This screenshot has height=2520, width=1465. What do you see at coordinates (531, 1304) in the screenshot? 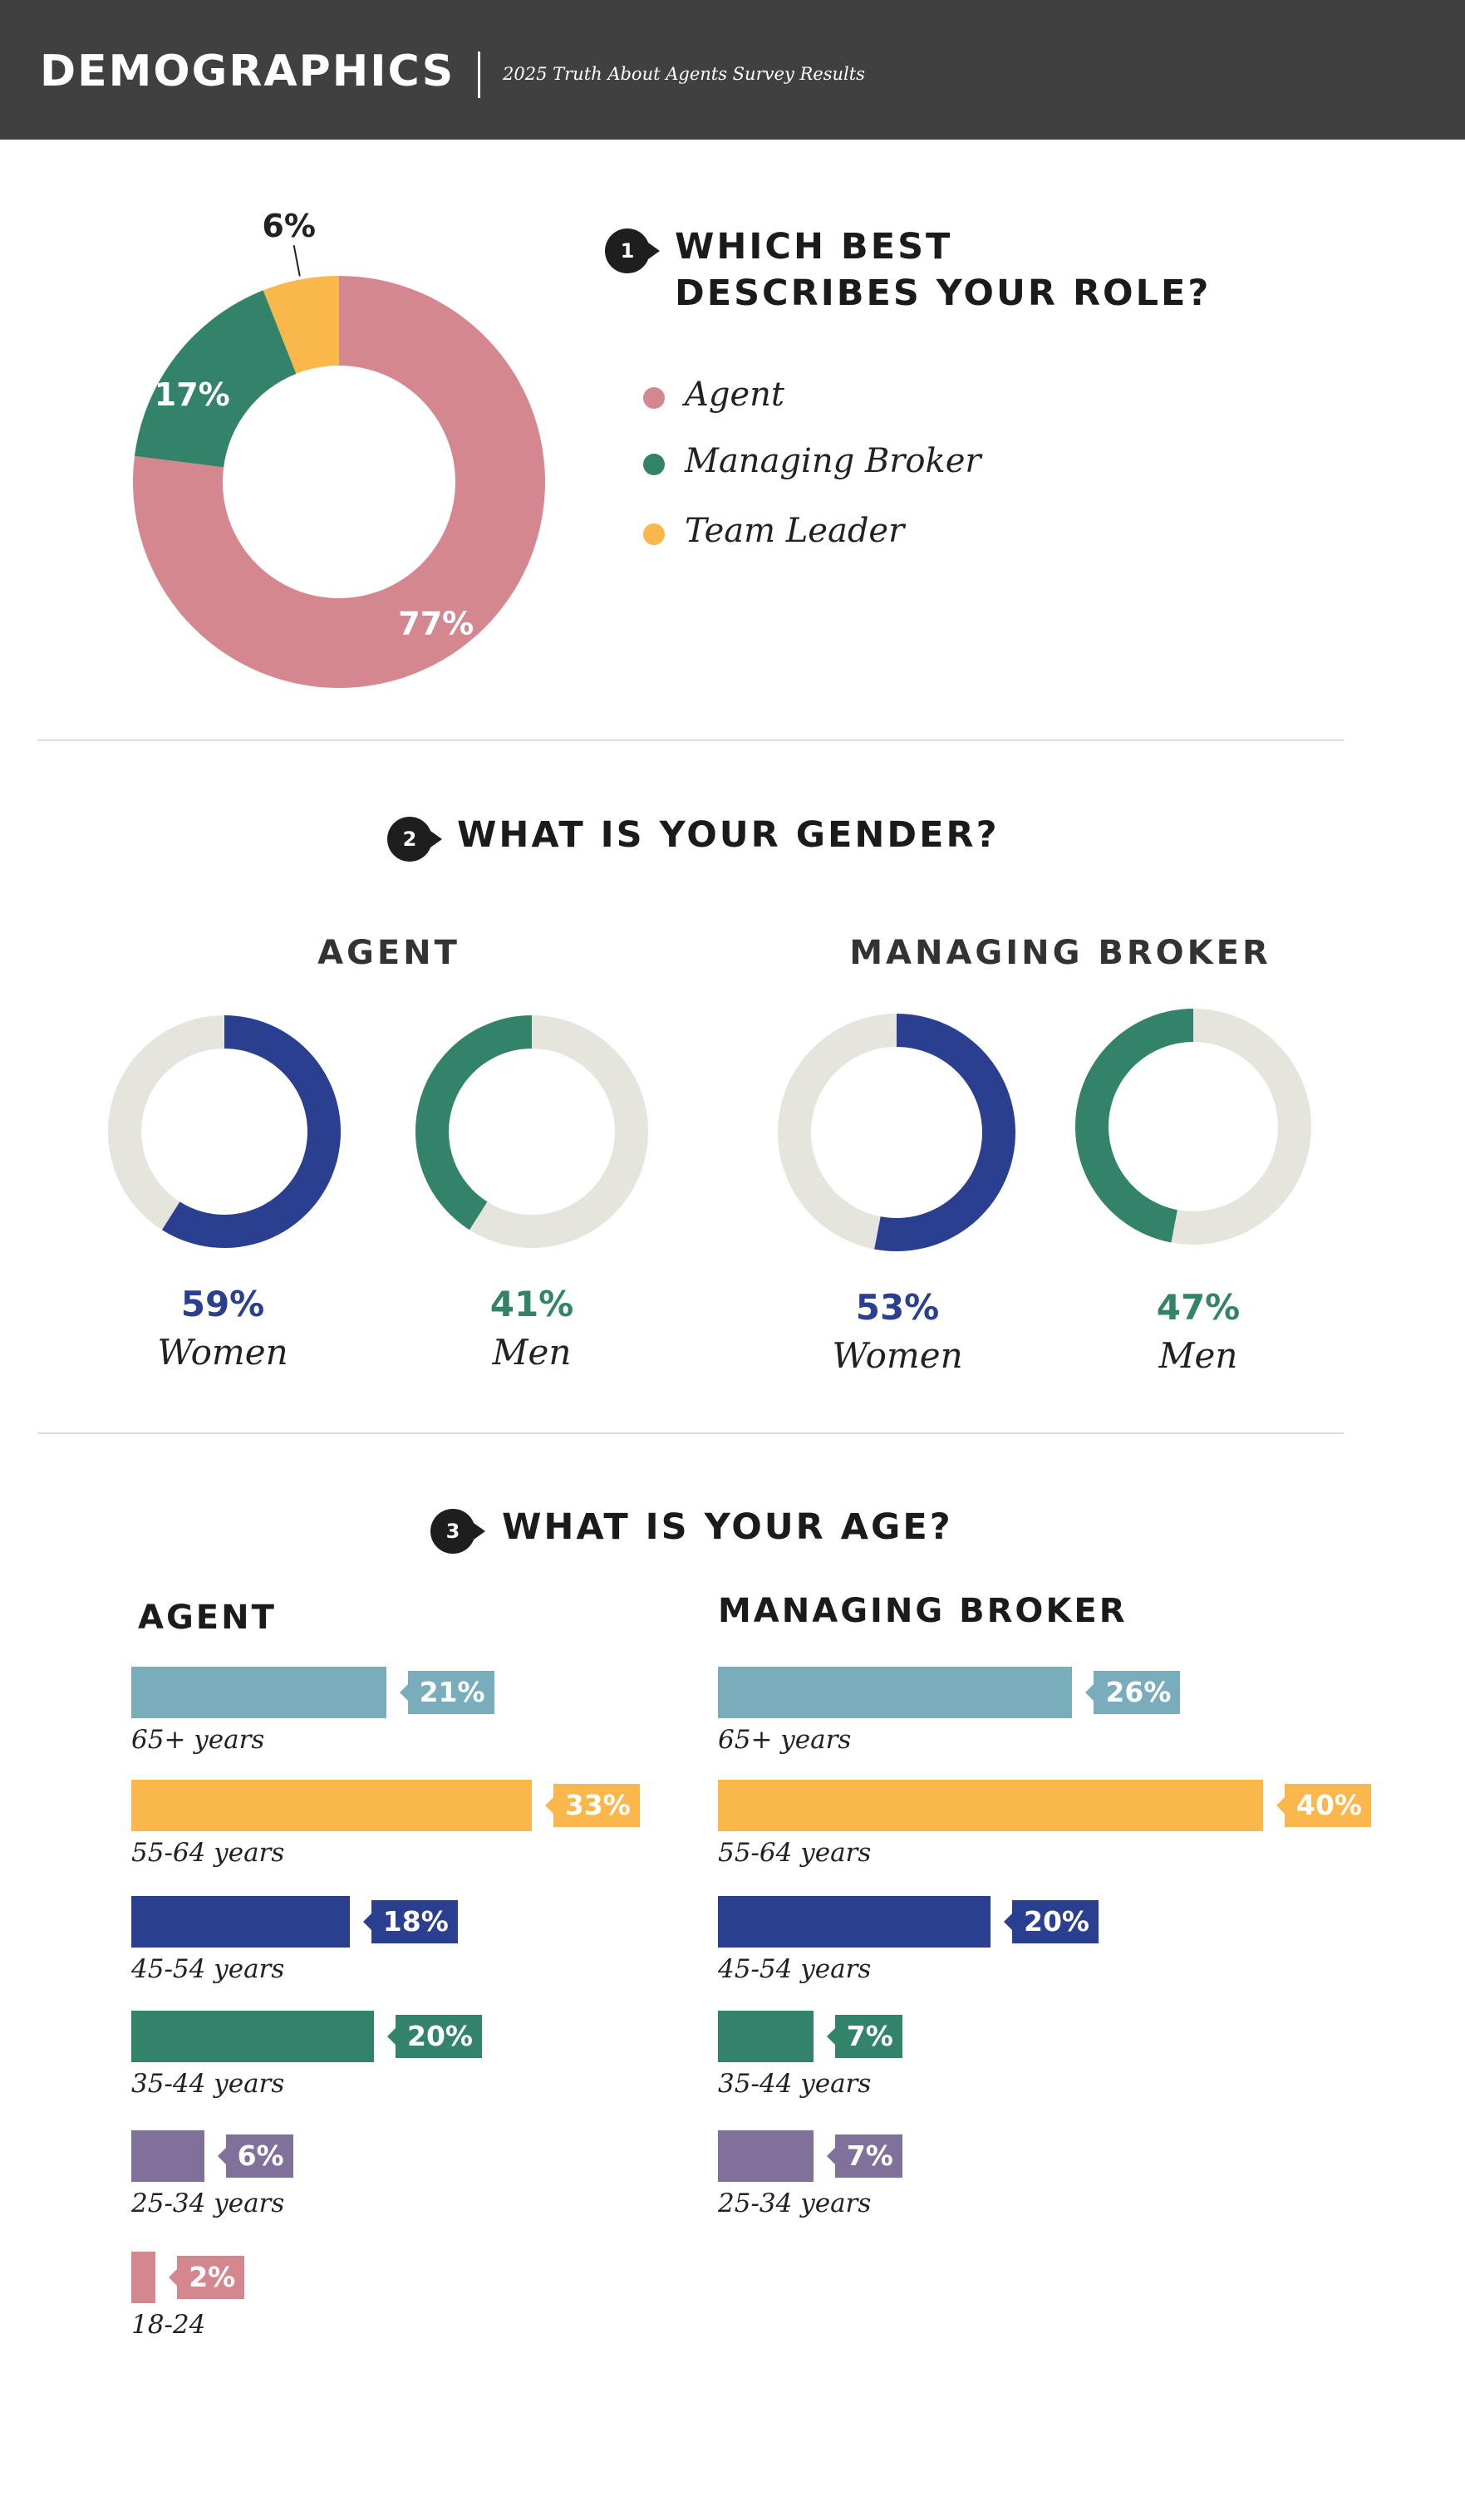
I see `agent-men-percent: 41%` at bounding box center [531, 1304].